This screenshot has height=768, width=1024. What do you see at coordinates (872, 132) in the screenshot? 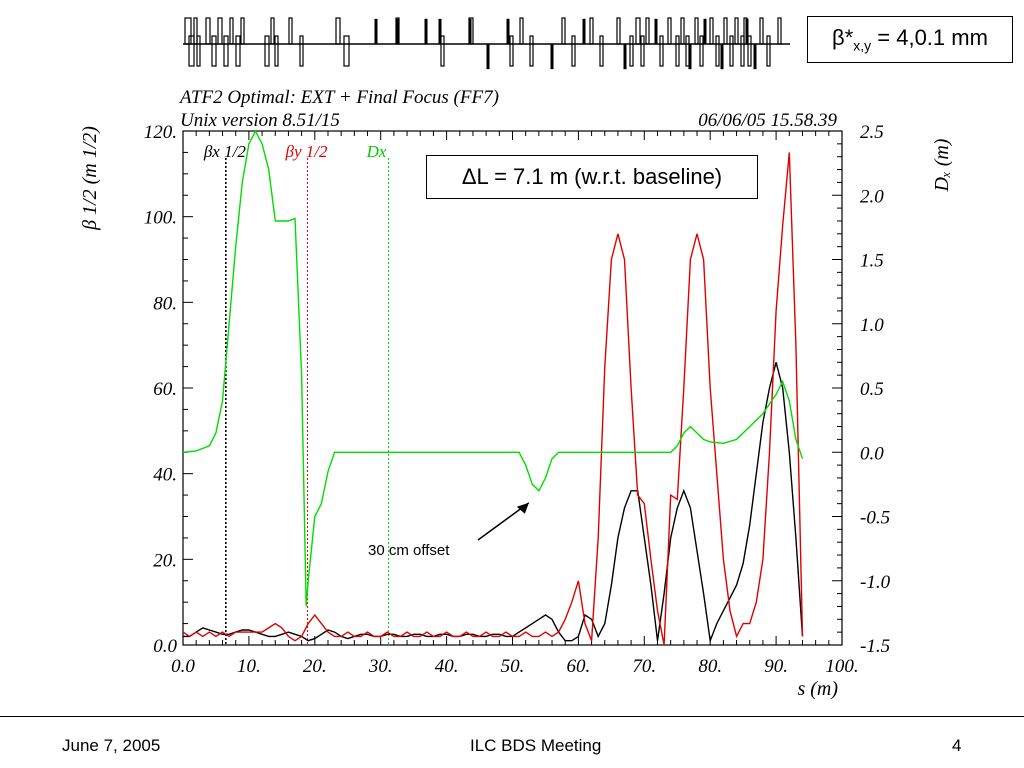
I see `y-right-tick-label: 2.5` at bounding box center [872, 132].